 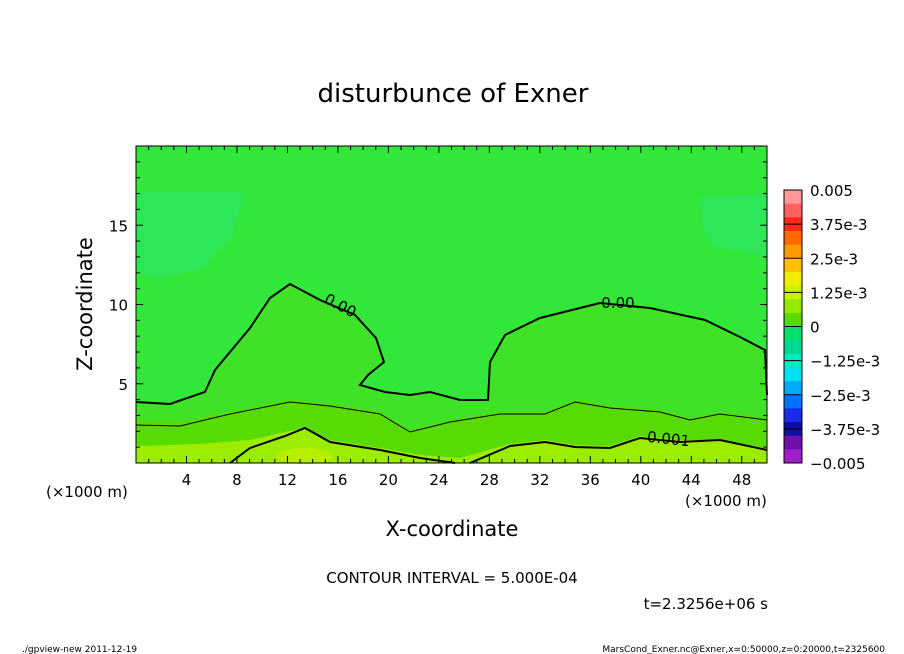 I want to click on contour-mid, so click(x=451, y=417).